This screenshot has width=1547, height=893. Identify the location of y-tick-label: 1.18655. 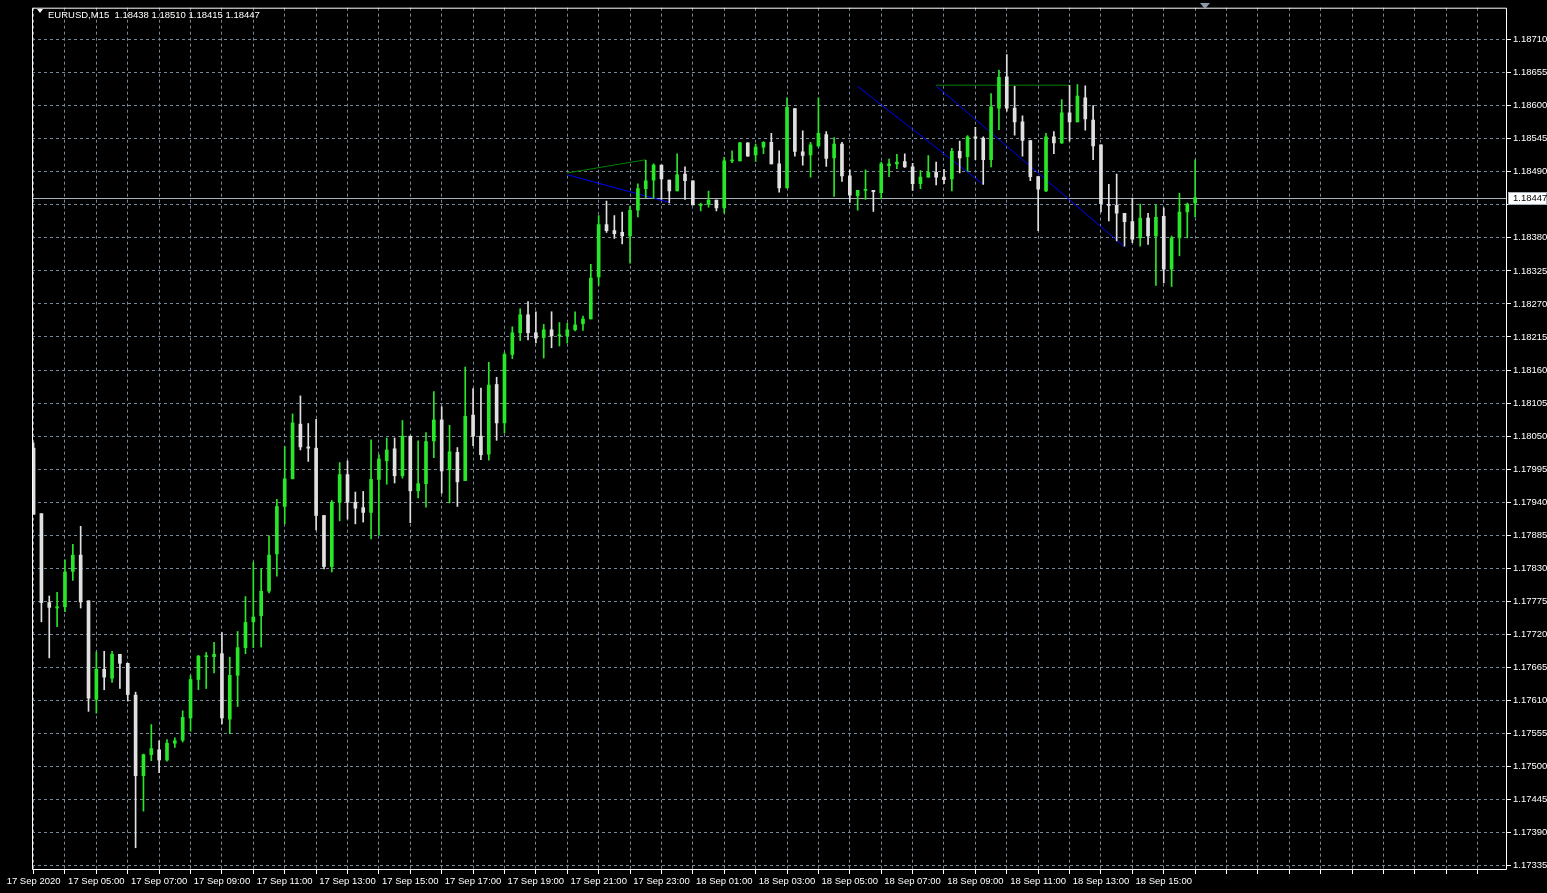
(1530, 72).